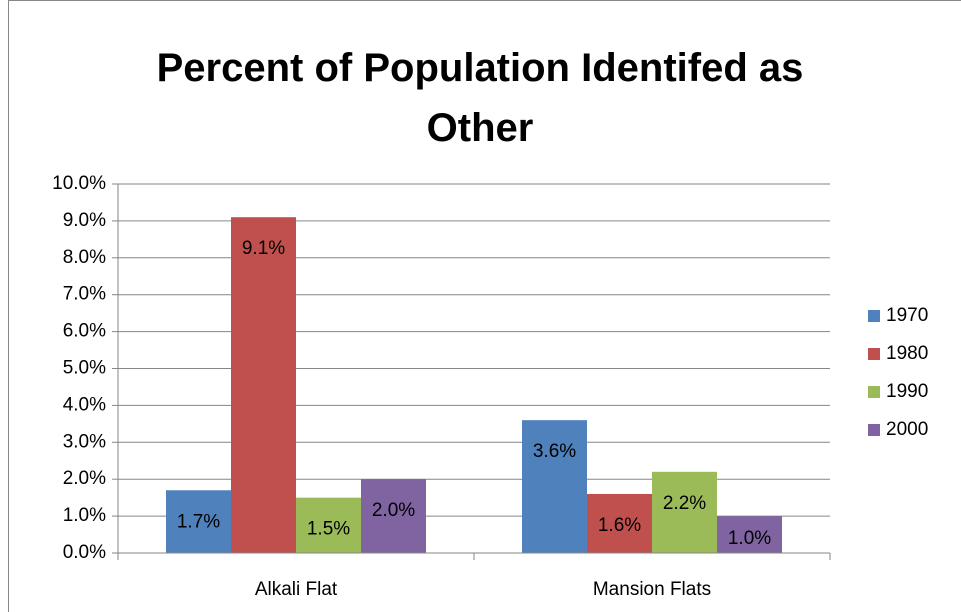 The height and width of the screenshot is (612, 961). Describe the element at coordinates (263, 248) in the screenshot. I see `value-label: 9.1%` at that location.